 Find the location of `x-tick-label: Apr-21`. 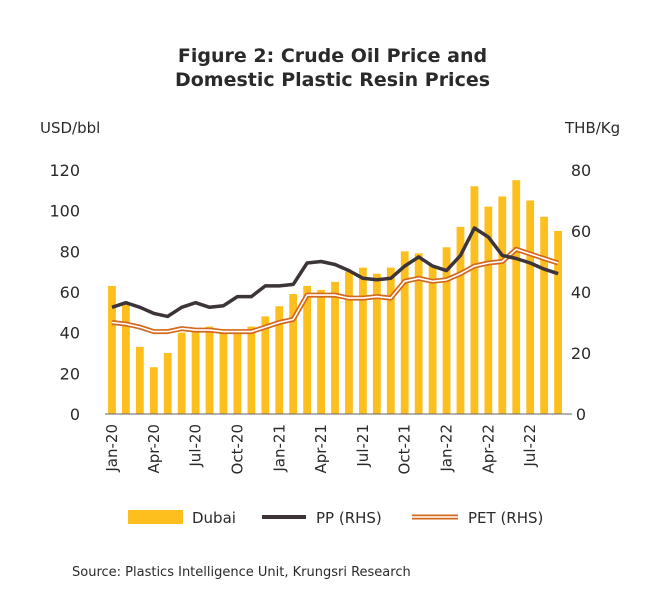

x-tick-label: Apr-21 is located at coordinates (321, 449).